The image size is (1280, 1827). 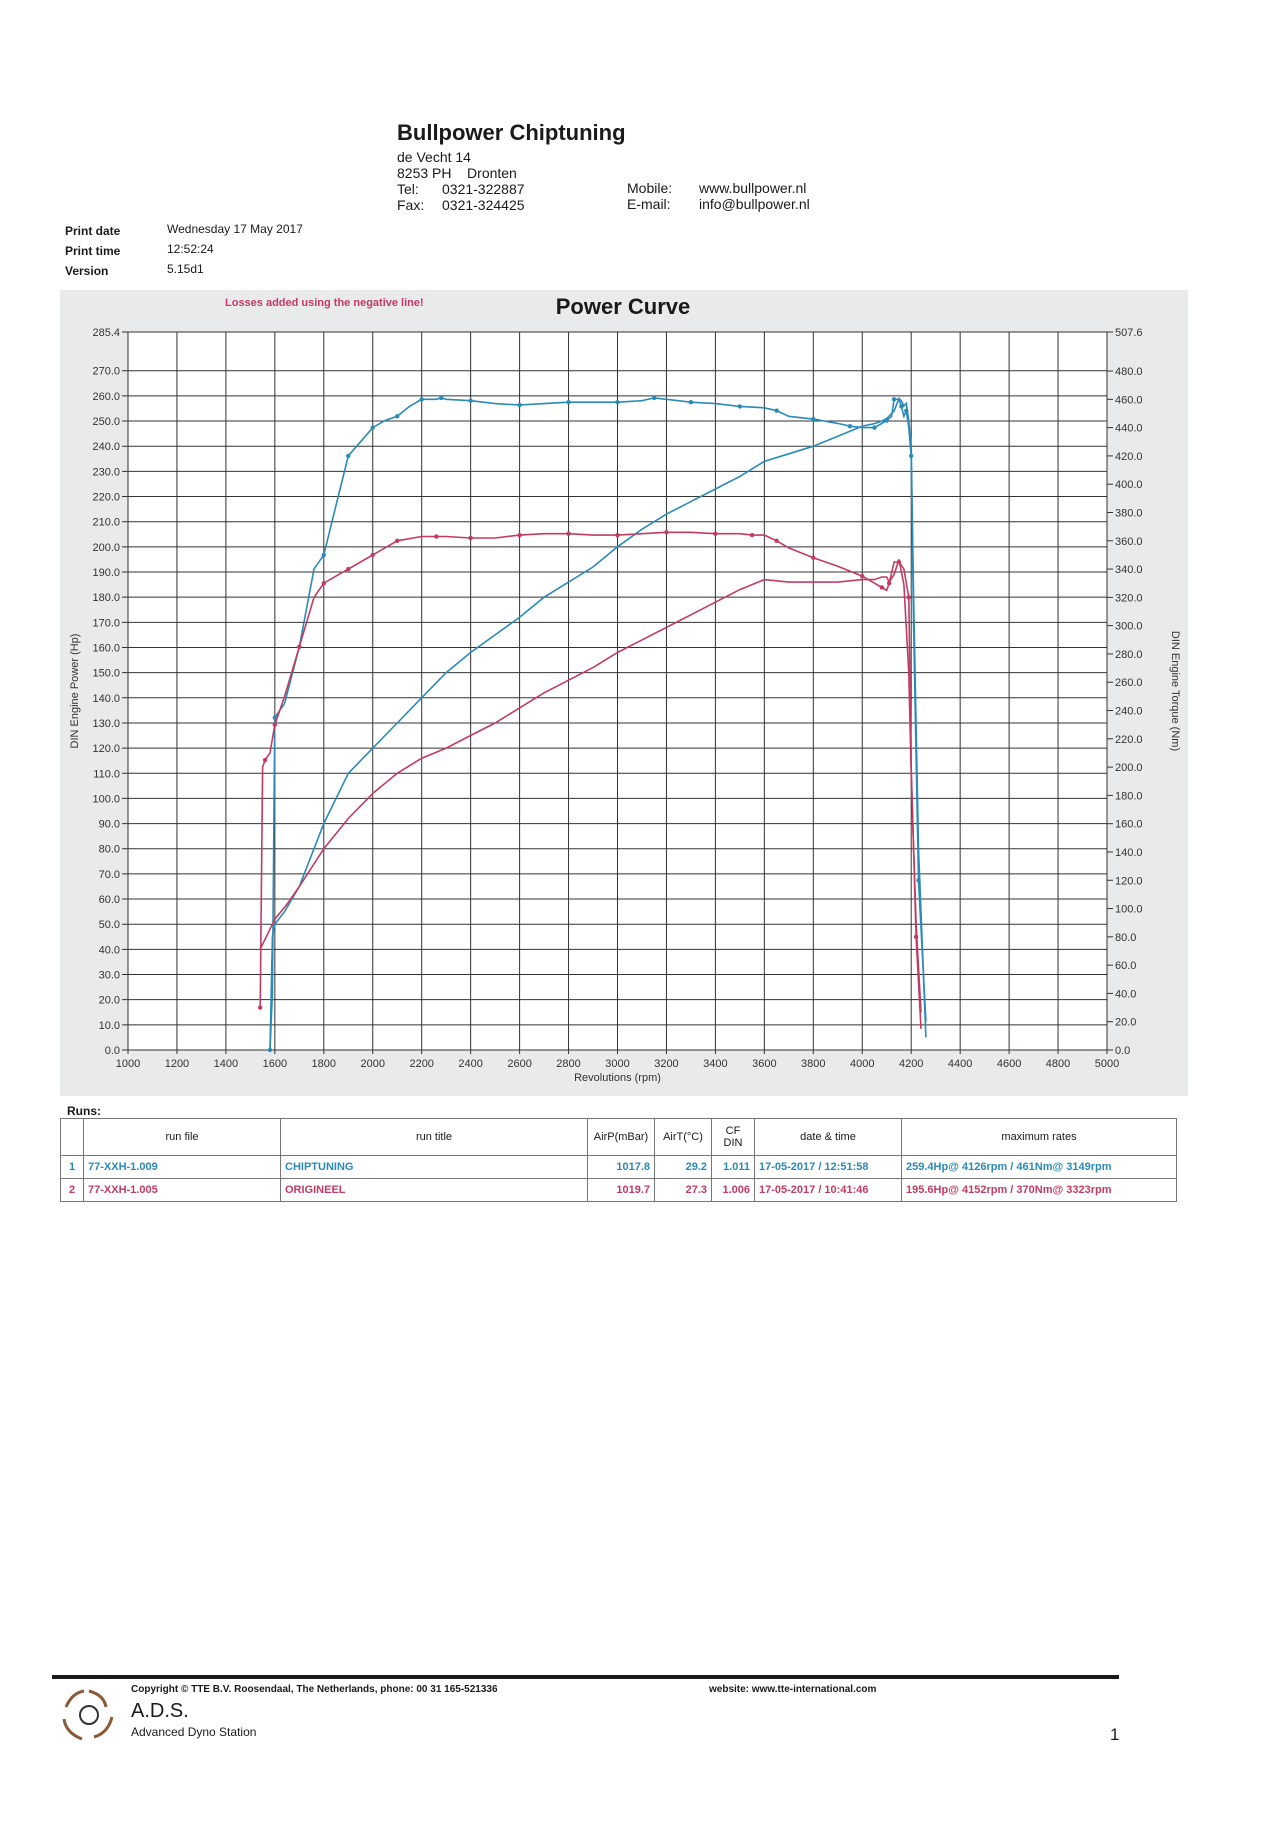 What do you see at coordinates (1107, 1064) in the screenshot?
I see `x-tick-label: 5000` at bounding box center [1107, 1064].